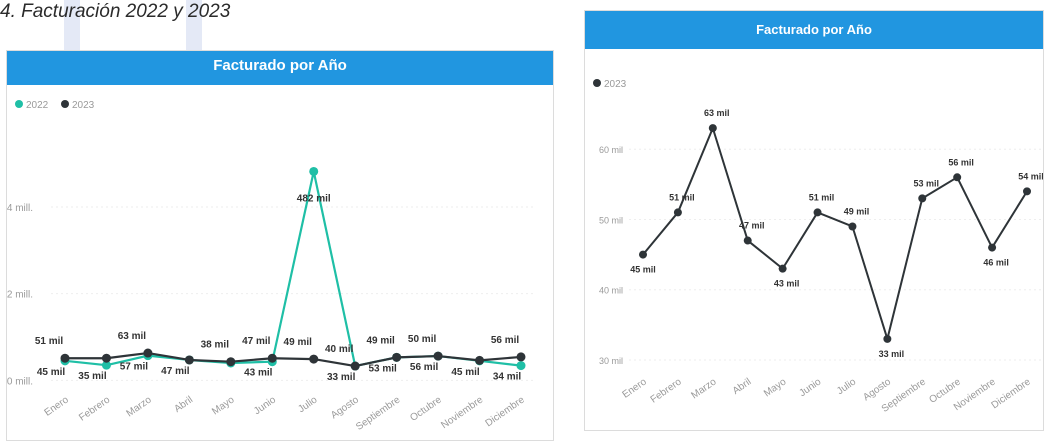 This screenshot has width=1044, height=441. What do you see at coordinates (20, 208) in the screenshot?
I see `y-tick-label: 0,4 mill.` at bounding box center [20, 208].